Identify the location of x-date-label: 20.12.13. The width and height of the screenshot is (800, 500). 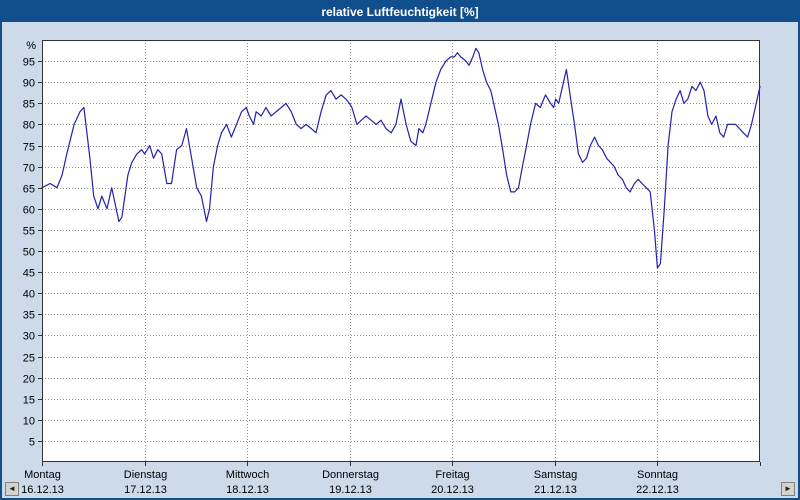
(452, 490).